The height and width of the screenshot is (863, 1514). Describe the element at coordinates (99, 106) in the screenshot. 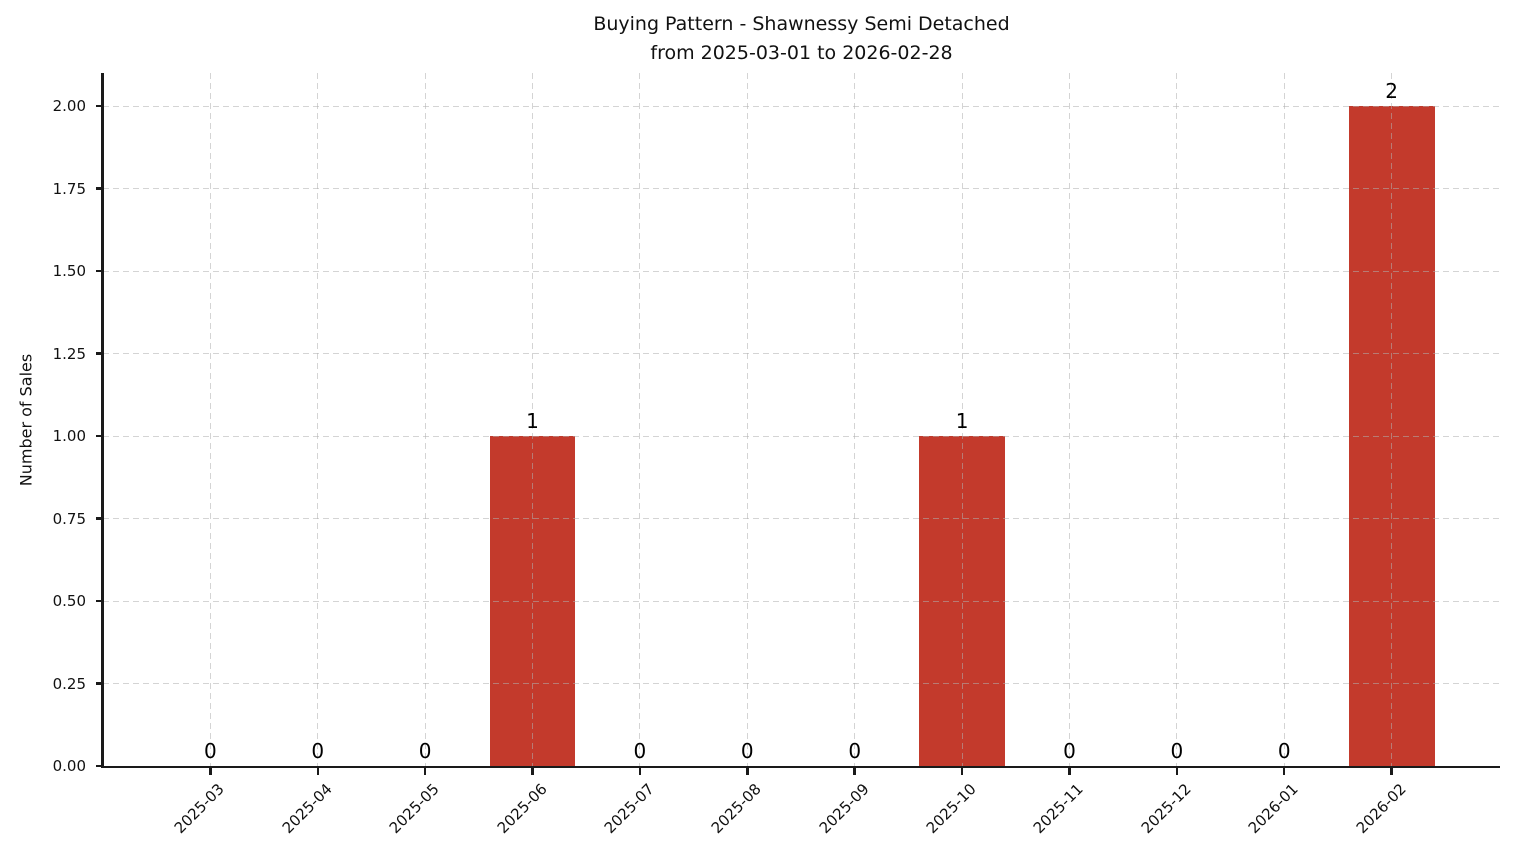

I see `y-tick-2.00` at that location.